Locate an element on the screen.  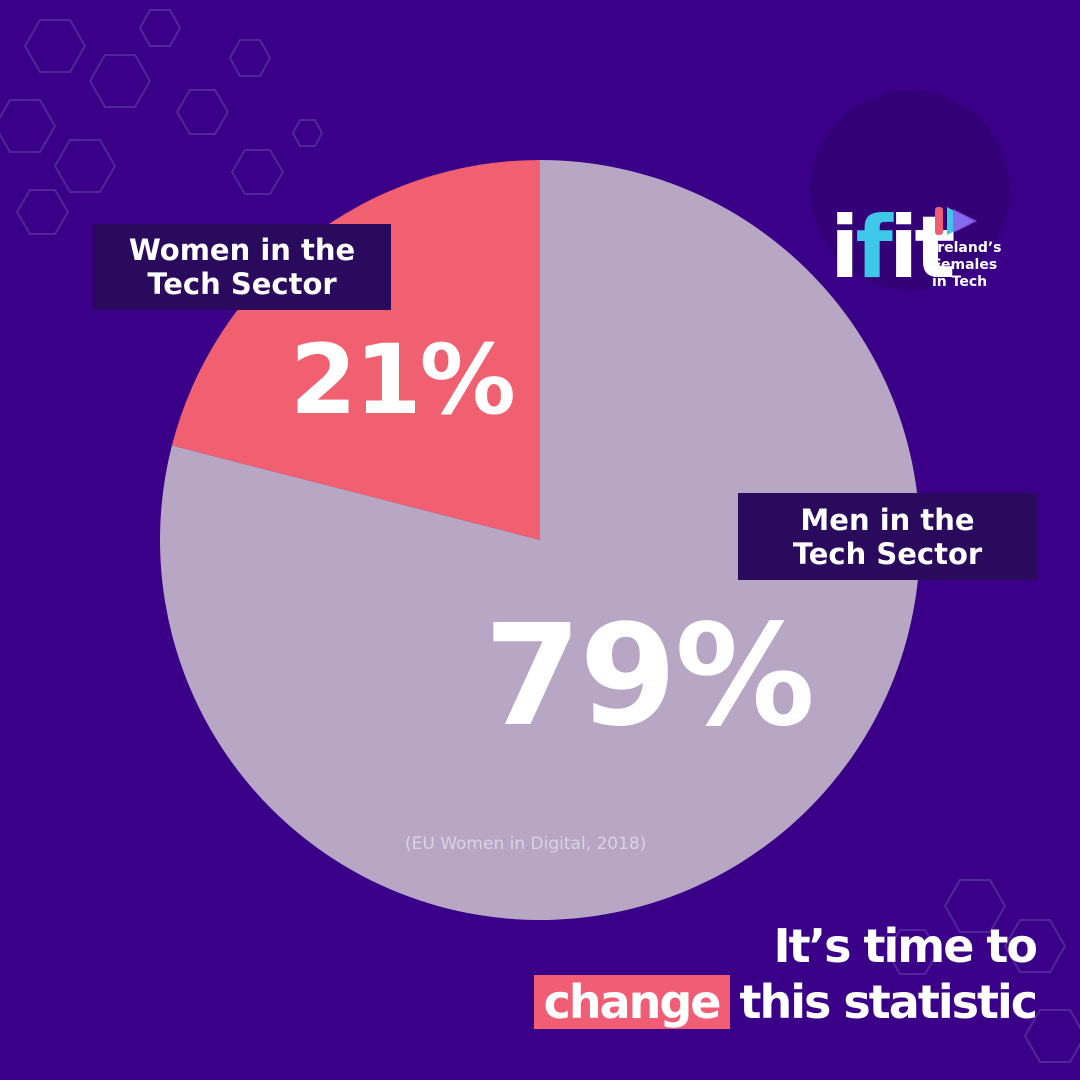
women-label-line1: Women in the is located at coordinates (242, 250).